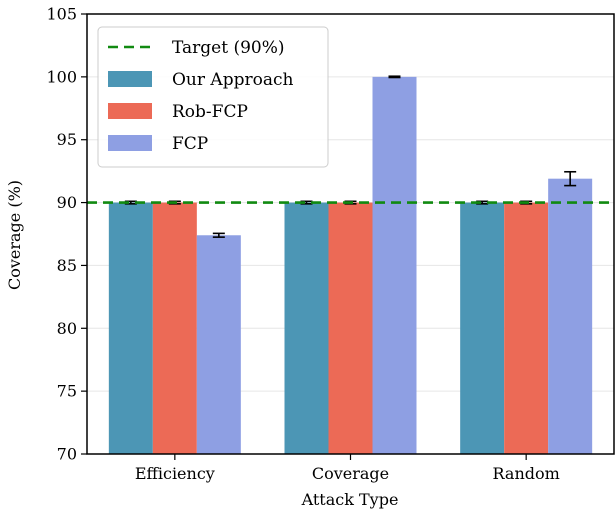  What do you see at coordinates (61, 76) in the screenshot?
I see `y-tick-label: 100` at bounding box center [61, 76].